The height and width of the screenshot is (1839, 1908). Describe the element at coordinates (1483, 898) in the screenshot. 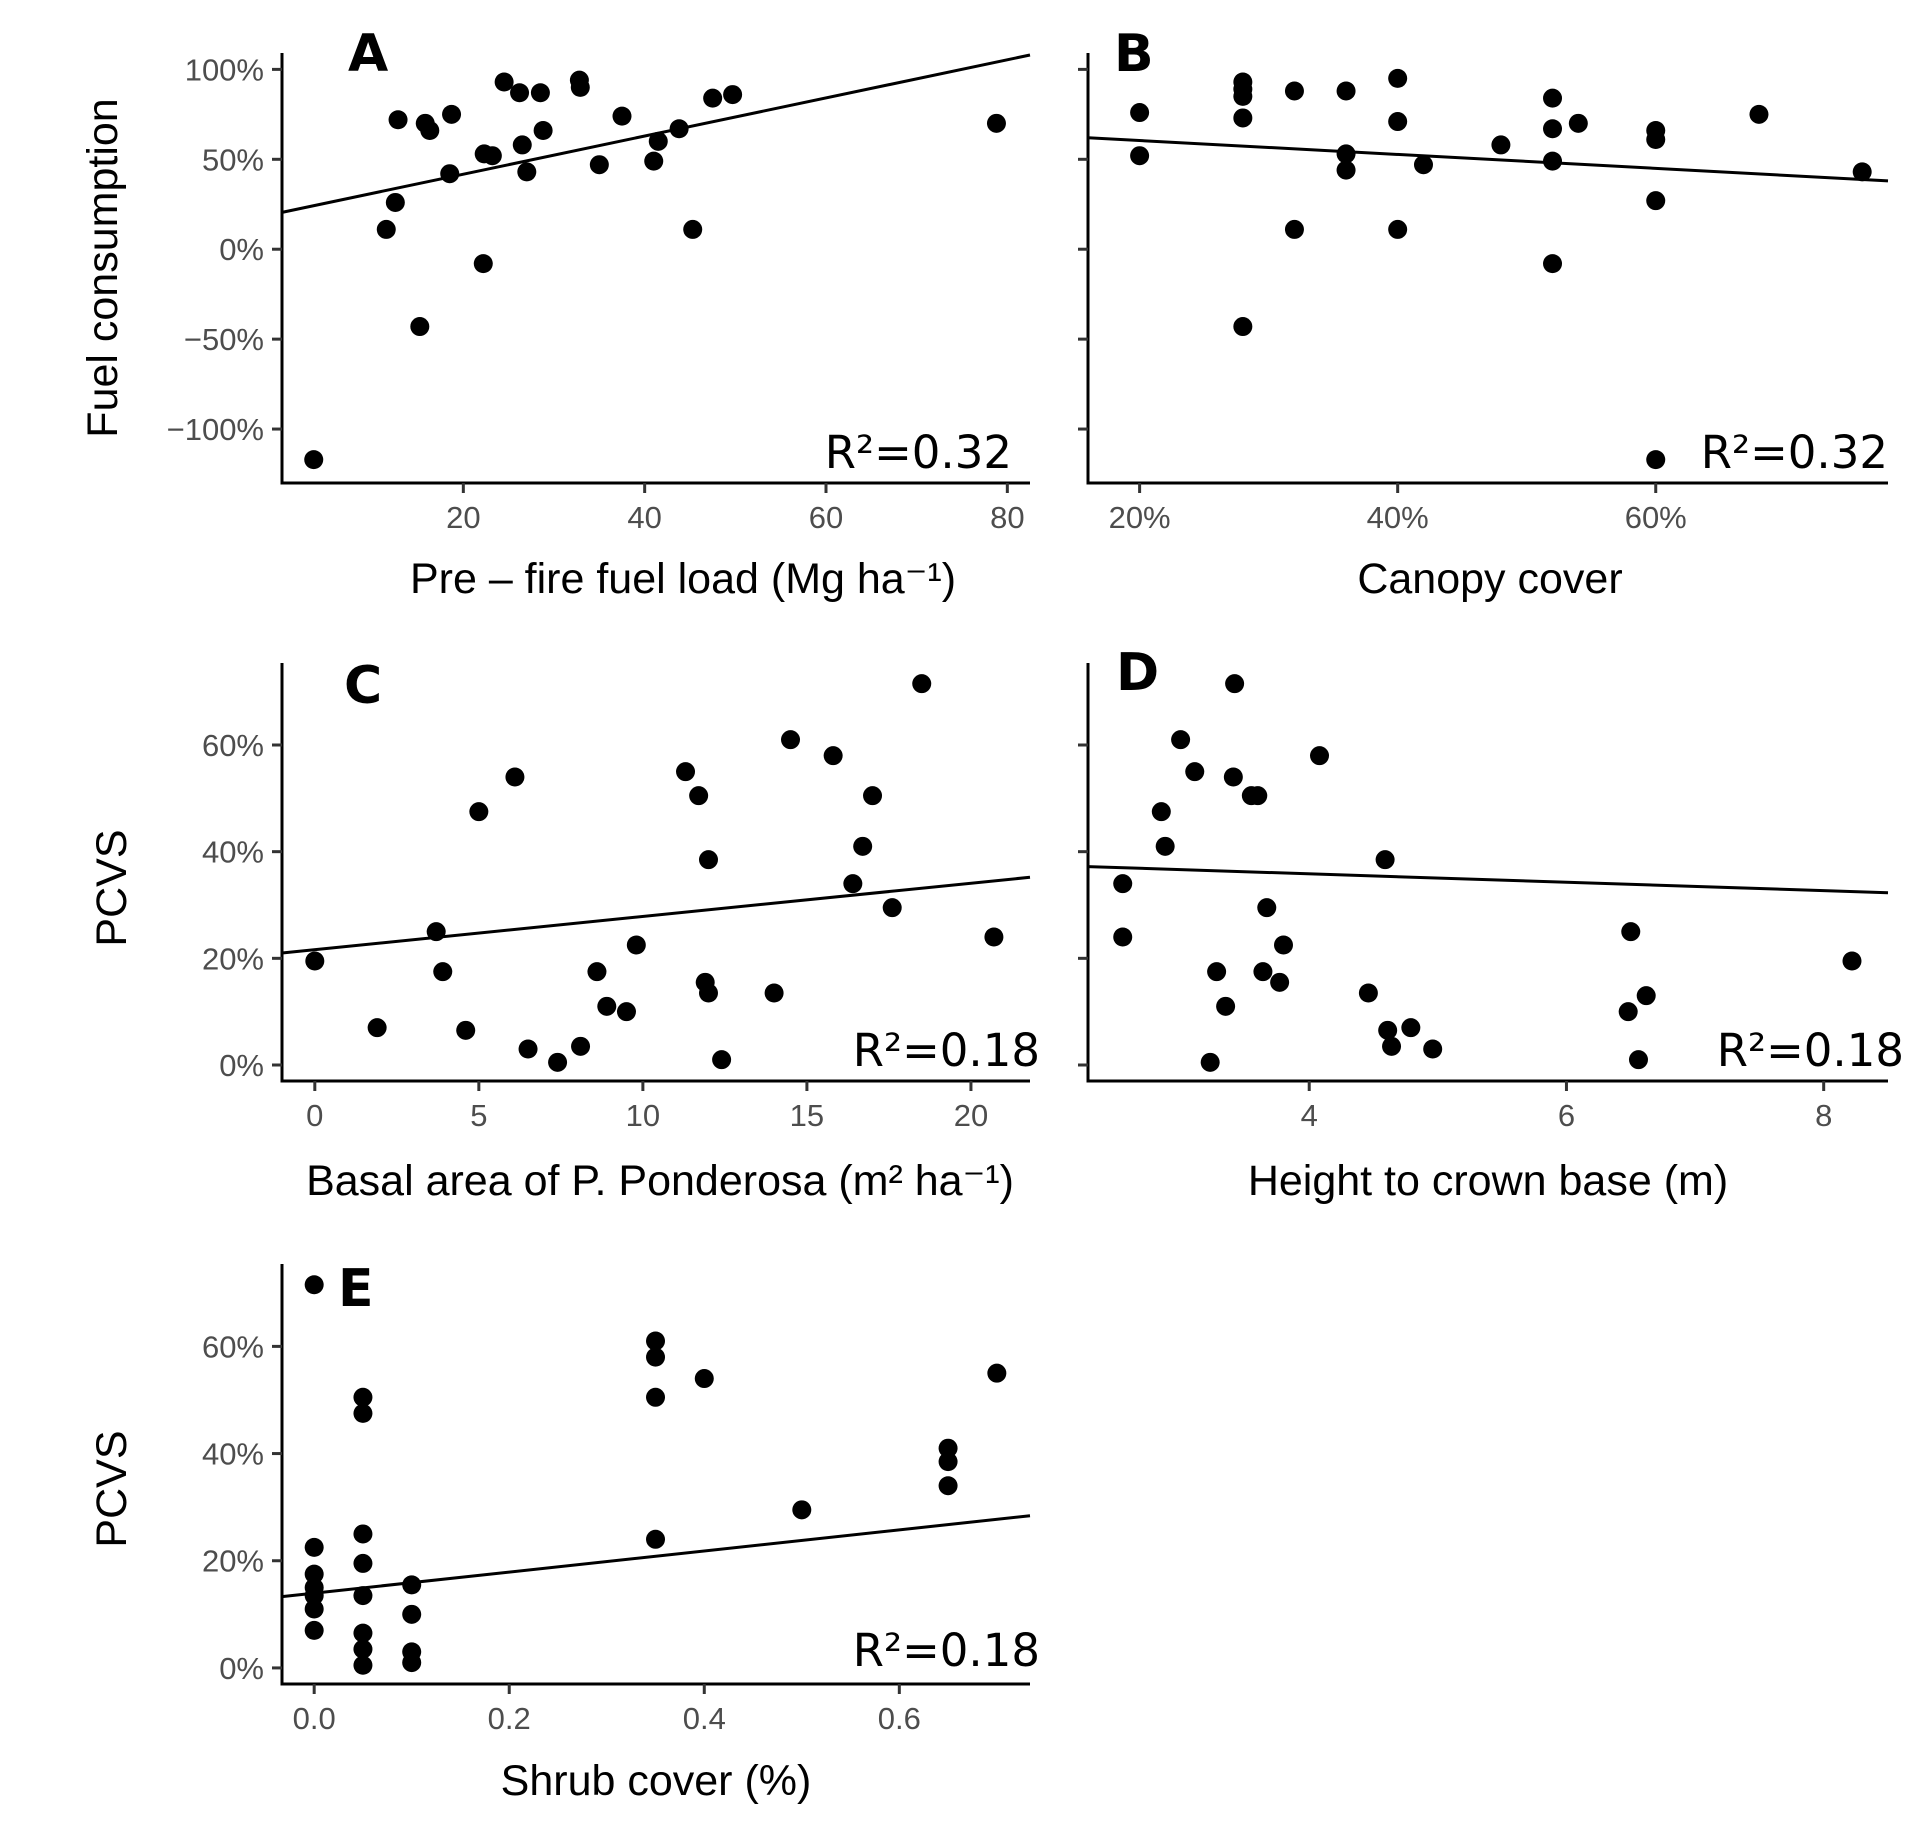

I see `plot-area-d: 4 6 8` at that location.